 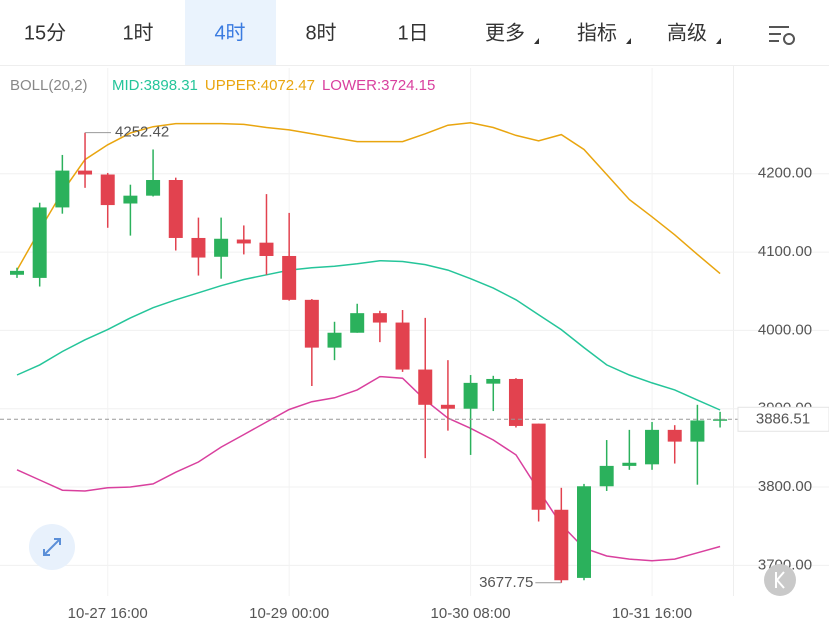 I want to click on tab: 高级, so click(x=687, y=32).